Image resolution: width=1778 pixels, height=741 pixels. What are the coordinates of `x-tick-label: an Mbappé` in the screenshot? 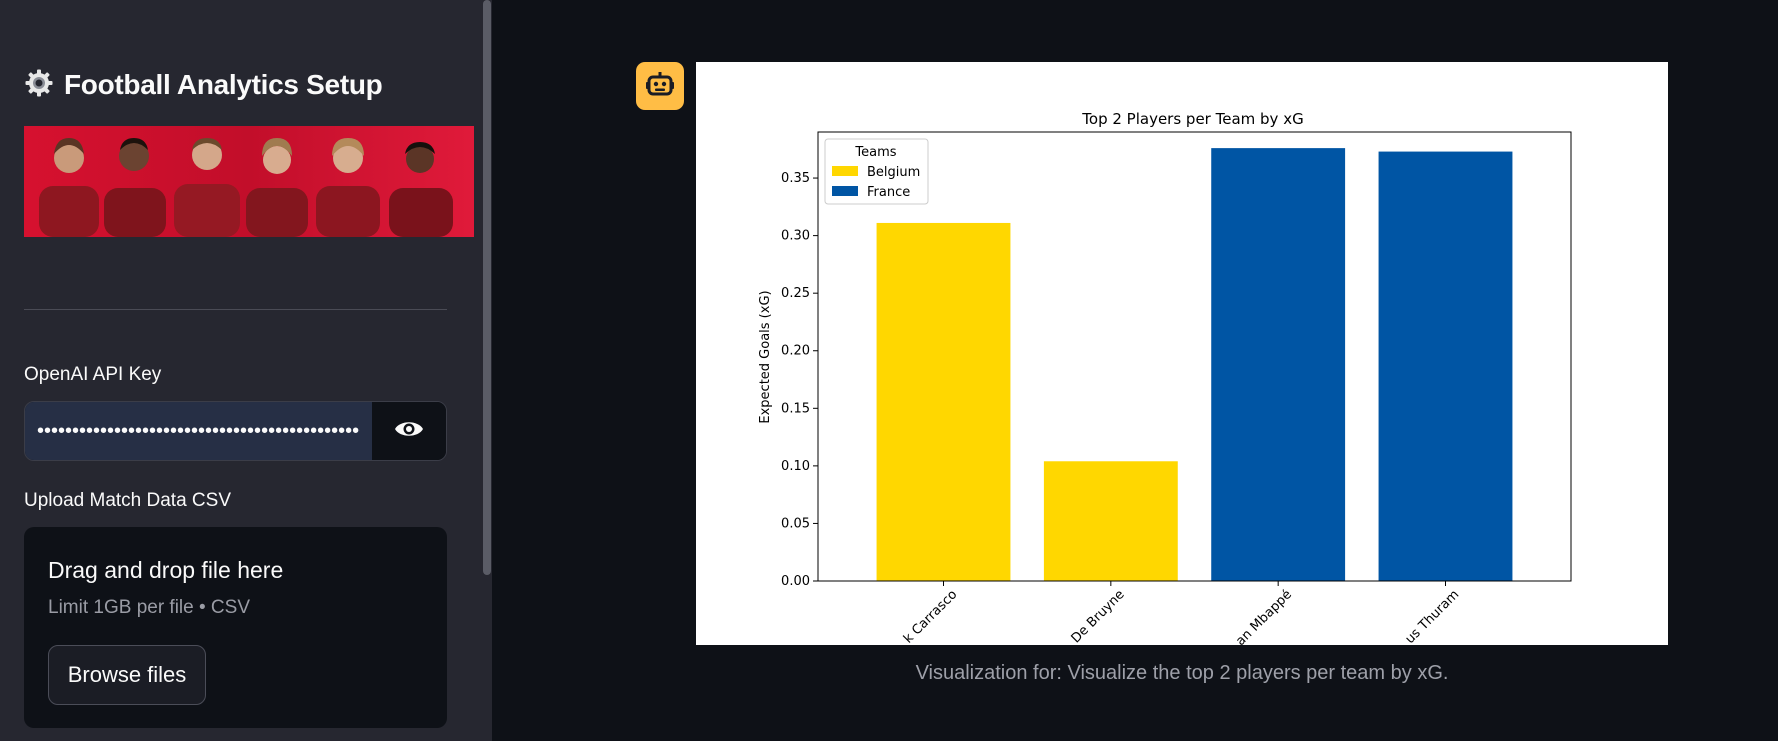 It's located at (1264, 616).